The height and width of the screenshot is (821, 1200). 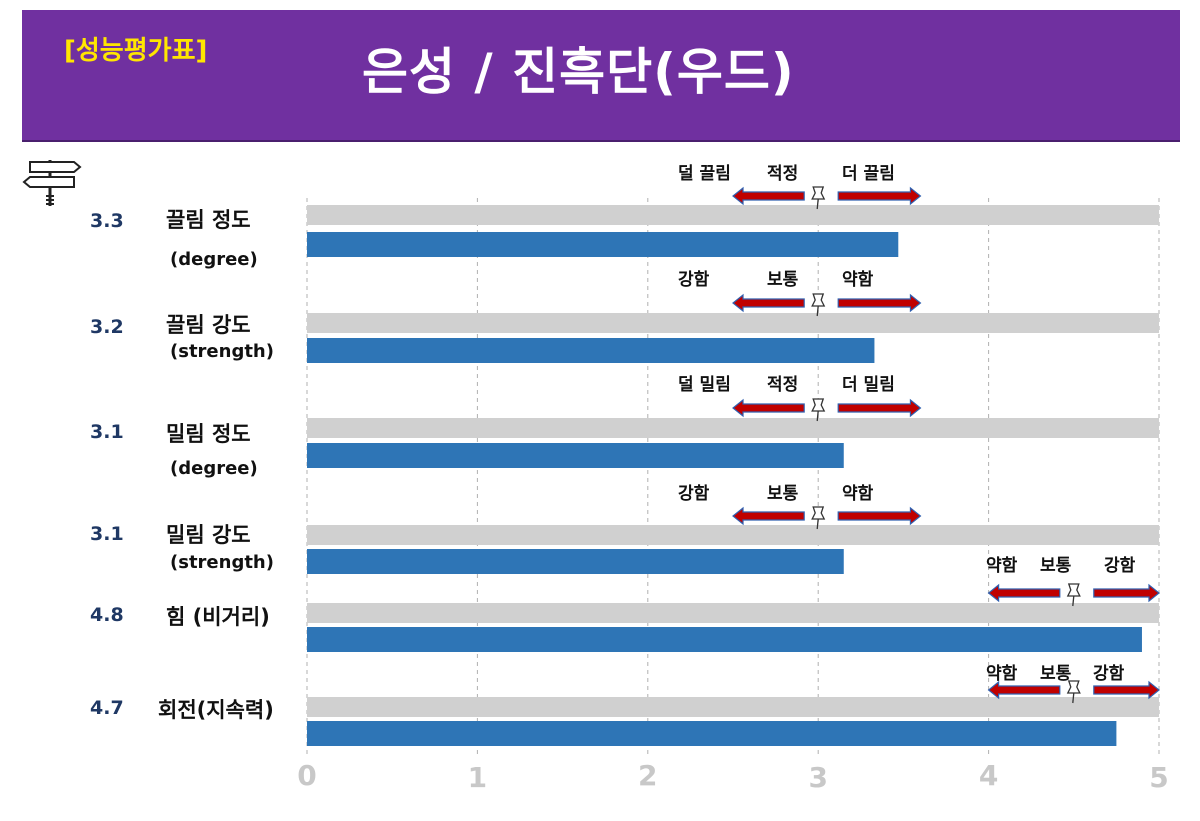 I want to click on category-label: 회전(지속력), so click(x=216, y=710).